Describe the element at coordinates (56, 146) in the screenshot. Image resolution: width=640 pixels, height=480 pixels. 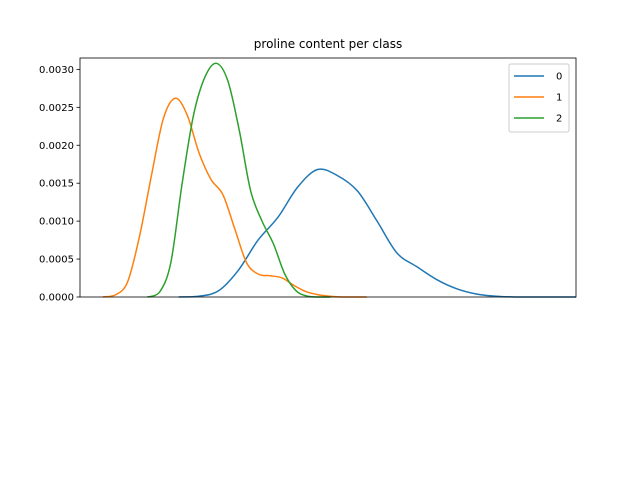
I see `y-tick-label: 0.0020` at that location.